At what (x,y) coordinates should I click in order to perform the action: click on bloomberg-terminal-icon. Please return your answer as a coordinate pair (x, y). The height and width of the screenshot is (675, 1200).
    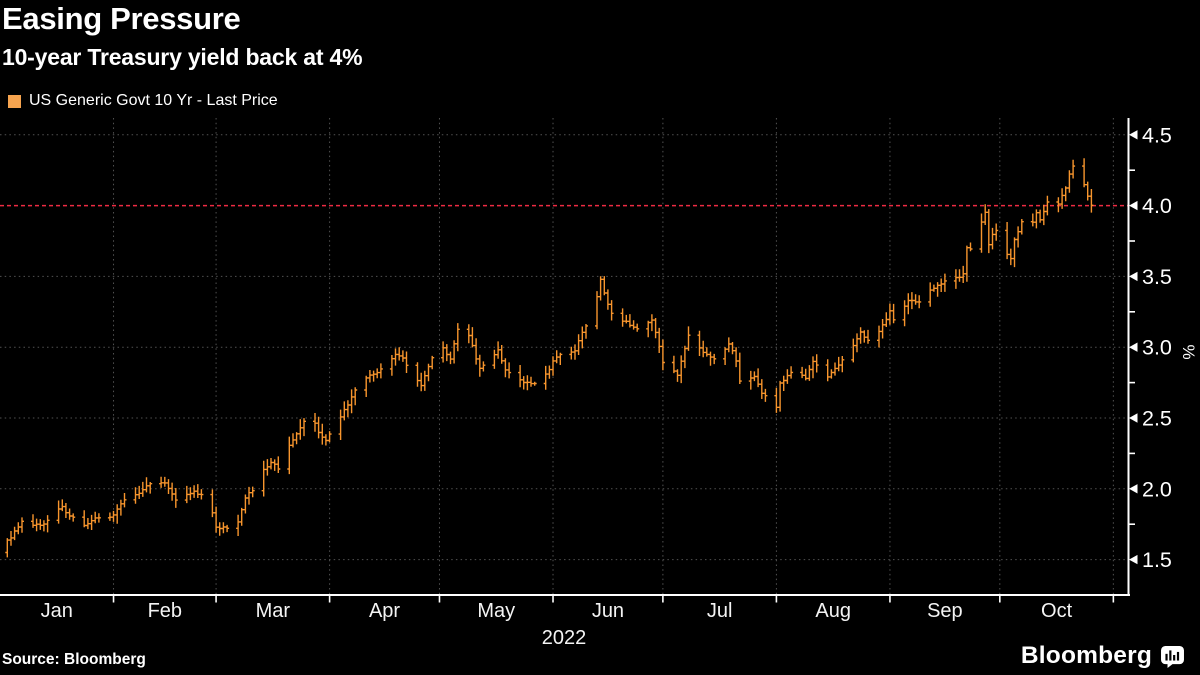
    Looking at the image, I should click on (1172, 657).